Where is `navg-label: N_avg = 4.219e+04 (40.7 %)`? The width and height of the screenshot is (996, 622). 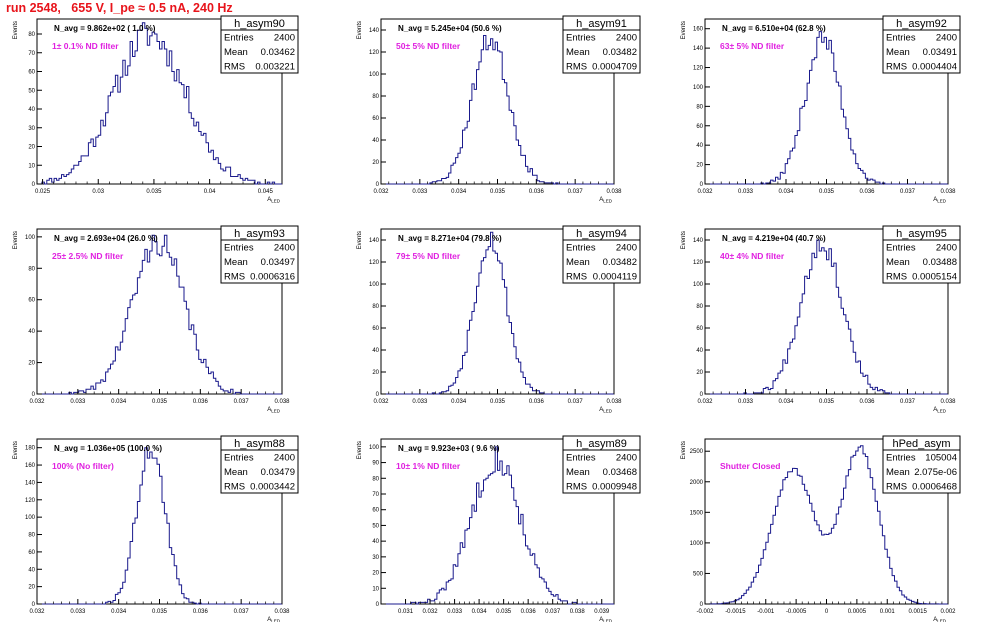 navg-label: N_avg = 4.219e+04 (40.7 %) is located at coordinates (774, 238).